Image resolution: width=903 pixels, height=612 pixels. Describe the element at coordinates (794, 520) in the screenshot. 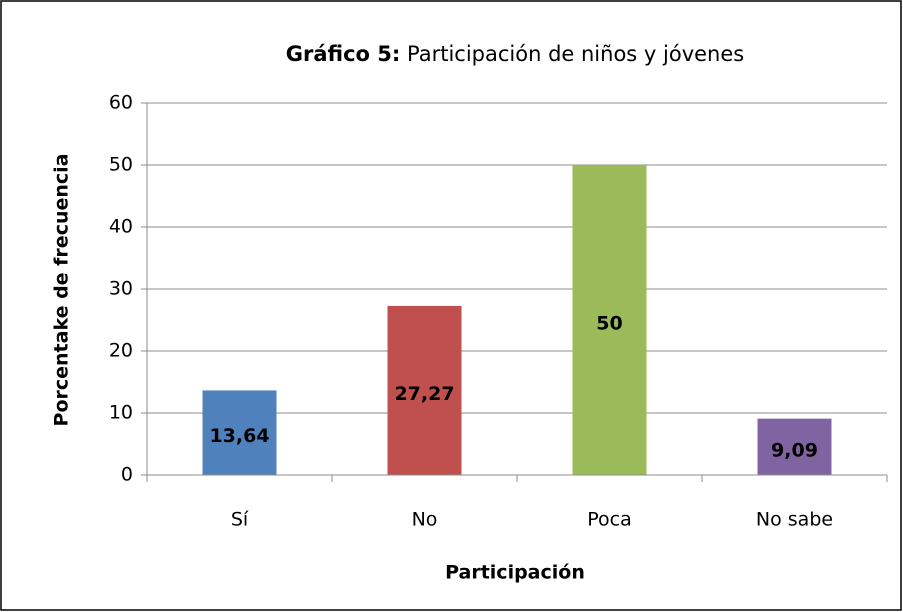

I see `x-tick-label: No sabe` at that location.